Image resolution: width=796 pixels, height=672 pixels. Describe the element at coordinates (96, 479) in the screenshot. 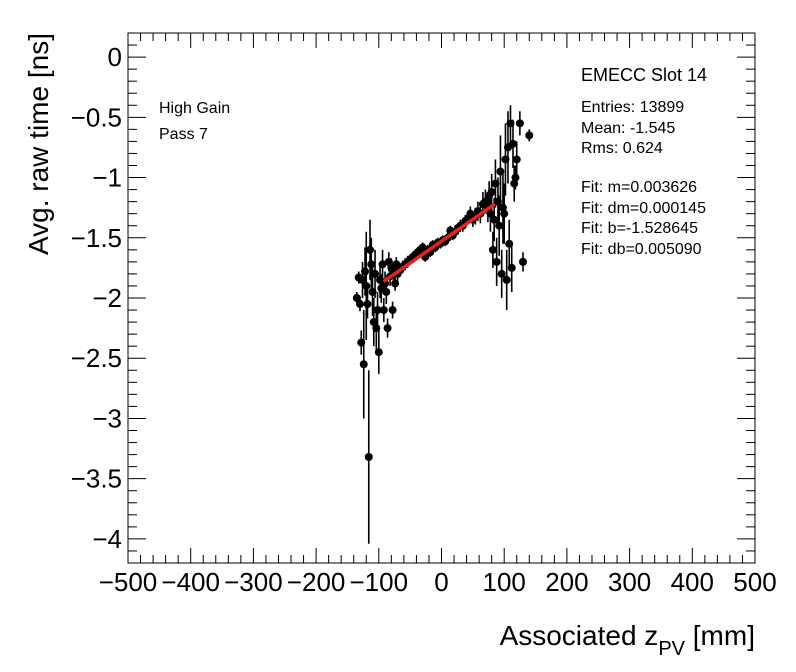

I see `y-tick-label: −3.5` at that location.